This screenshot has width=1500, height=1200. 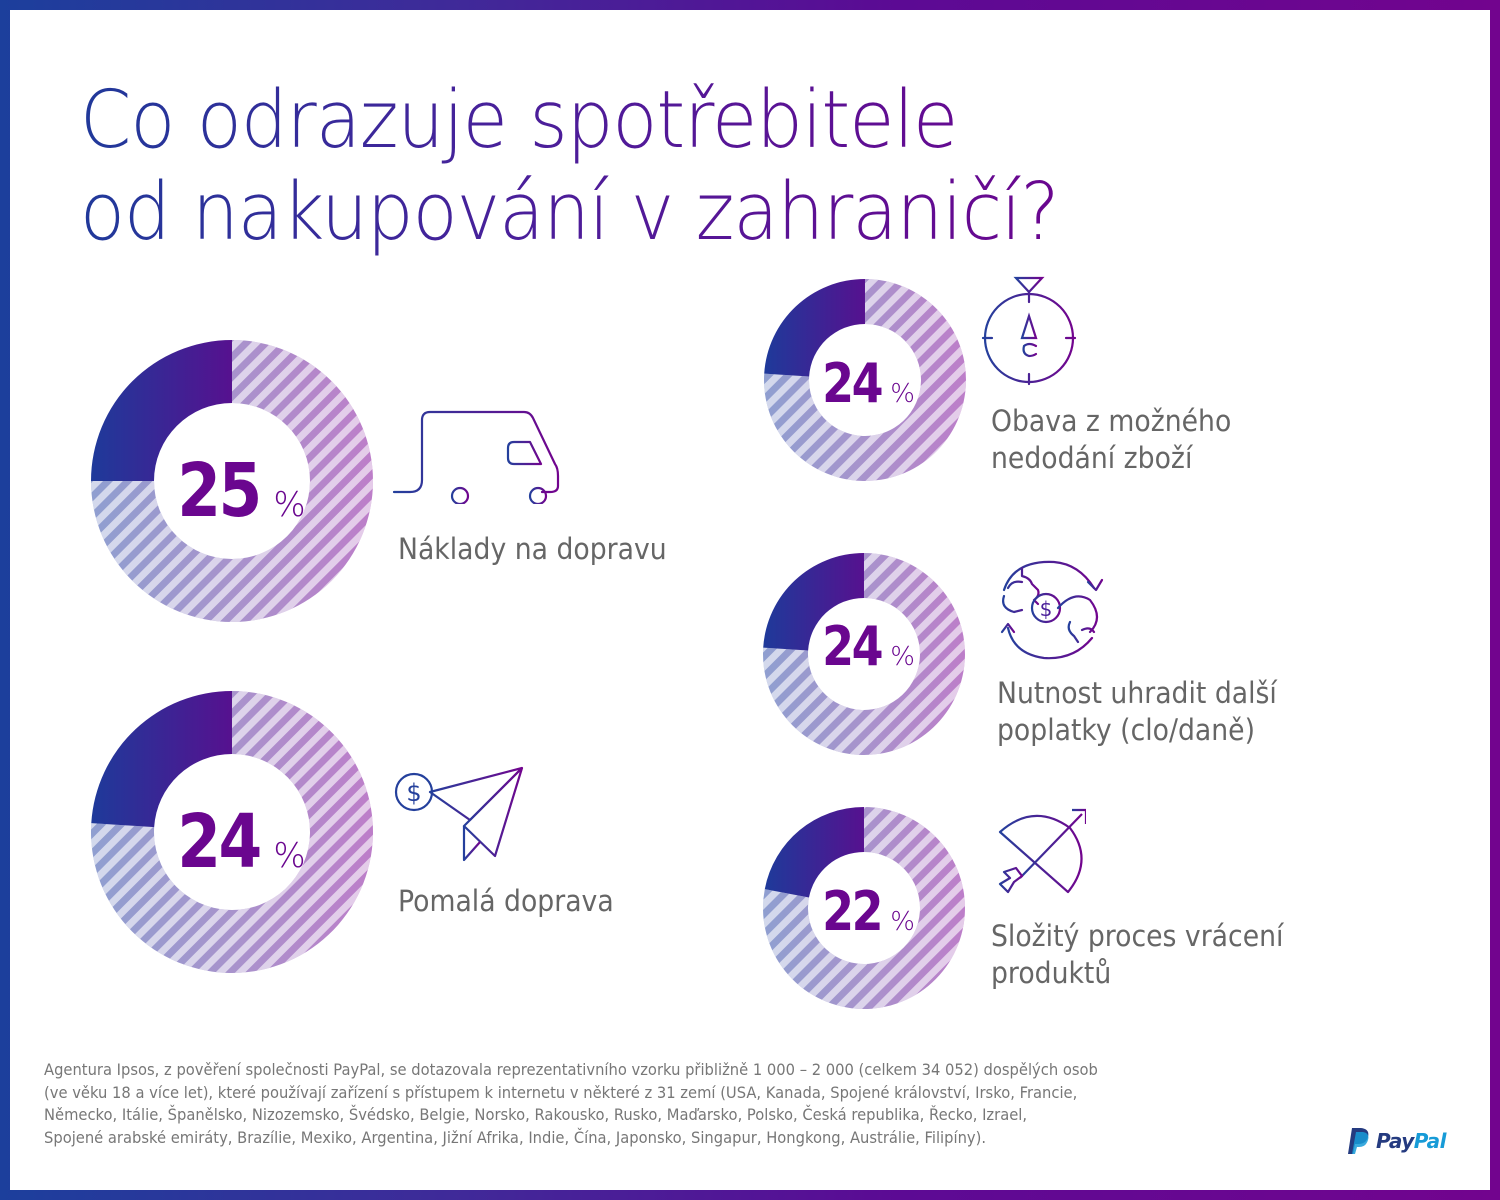 I want to click on money-exchange-icon: $, so click(x=1052, y=610).